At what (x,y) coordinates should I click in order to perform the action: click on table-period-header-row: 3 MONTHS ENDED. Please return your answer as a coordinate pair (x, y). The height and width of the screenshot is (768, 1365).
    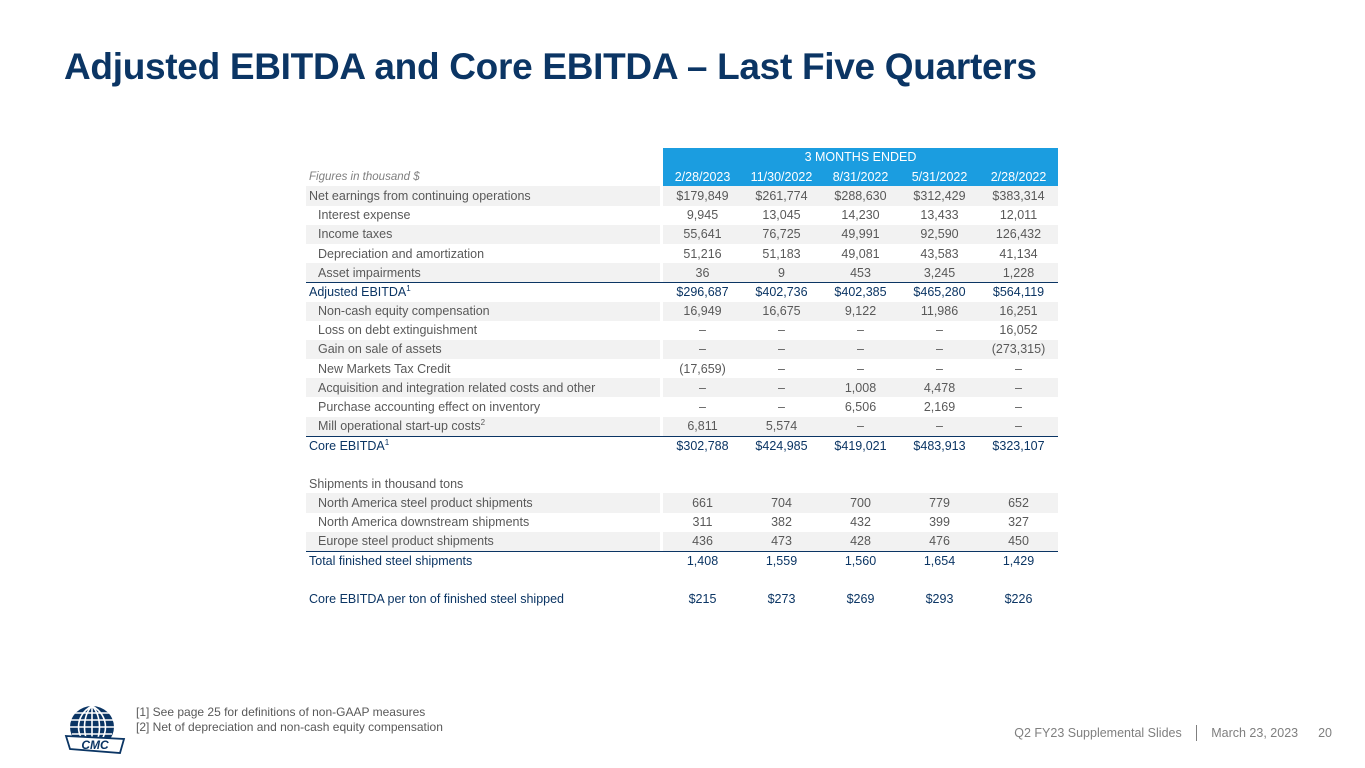
    Looking at the image, I should click on (682, 158).